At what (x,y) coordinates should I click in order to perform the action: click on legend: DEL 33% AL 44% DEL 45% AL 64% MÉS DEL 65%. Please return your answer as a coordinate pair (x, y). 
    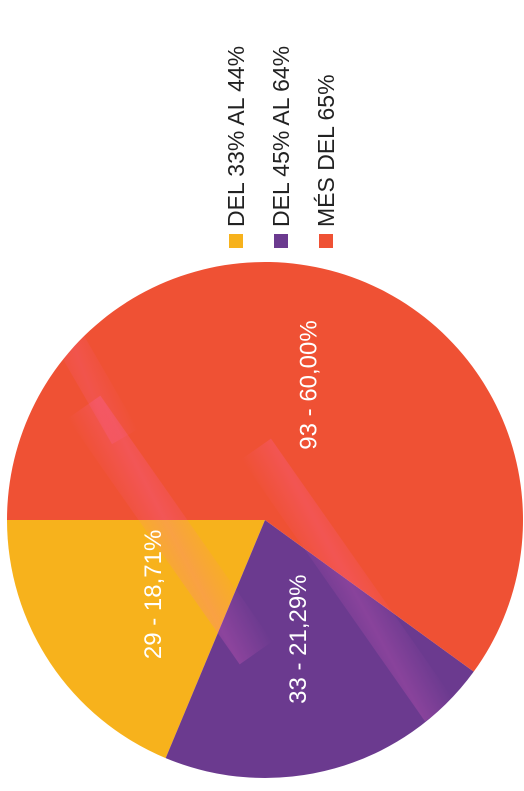
    Looking at the image, I should click on (281, 147).